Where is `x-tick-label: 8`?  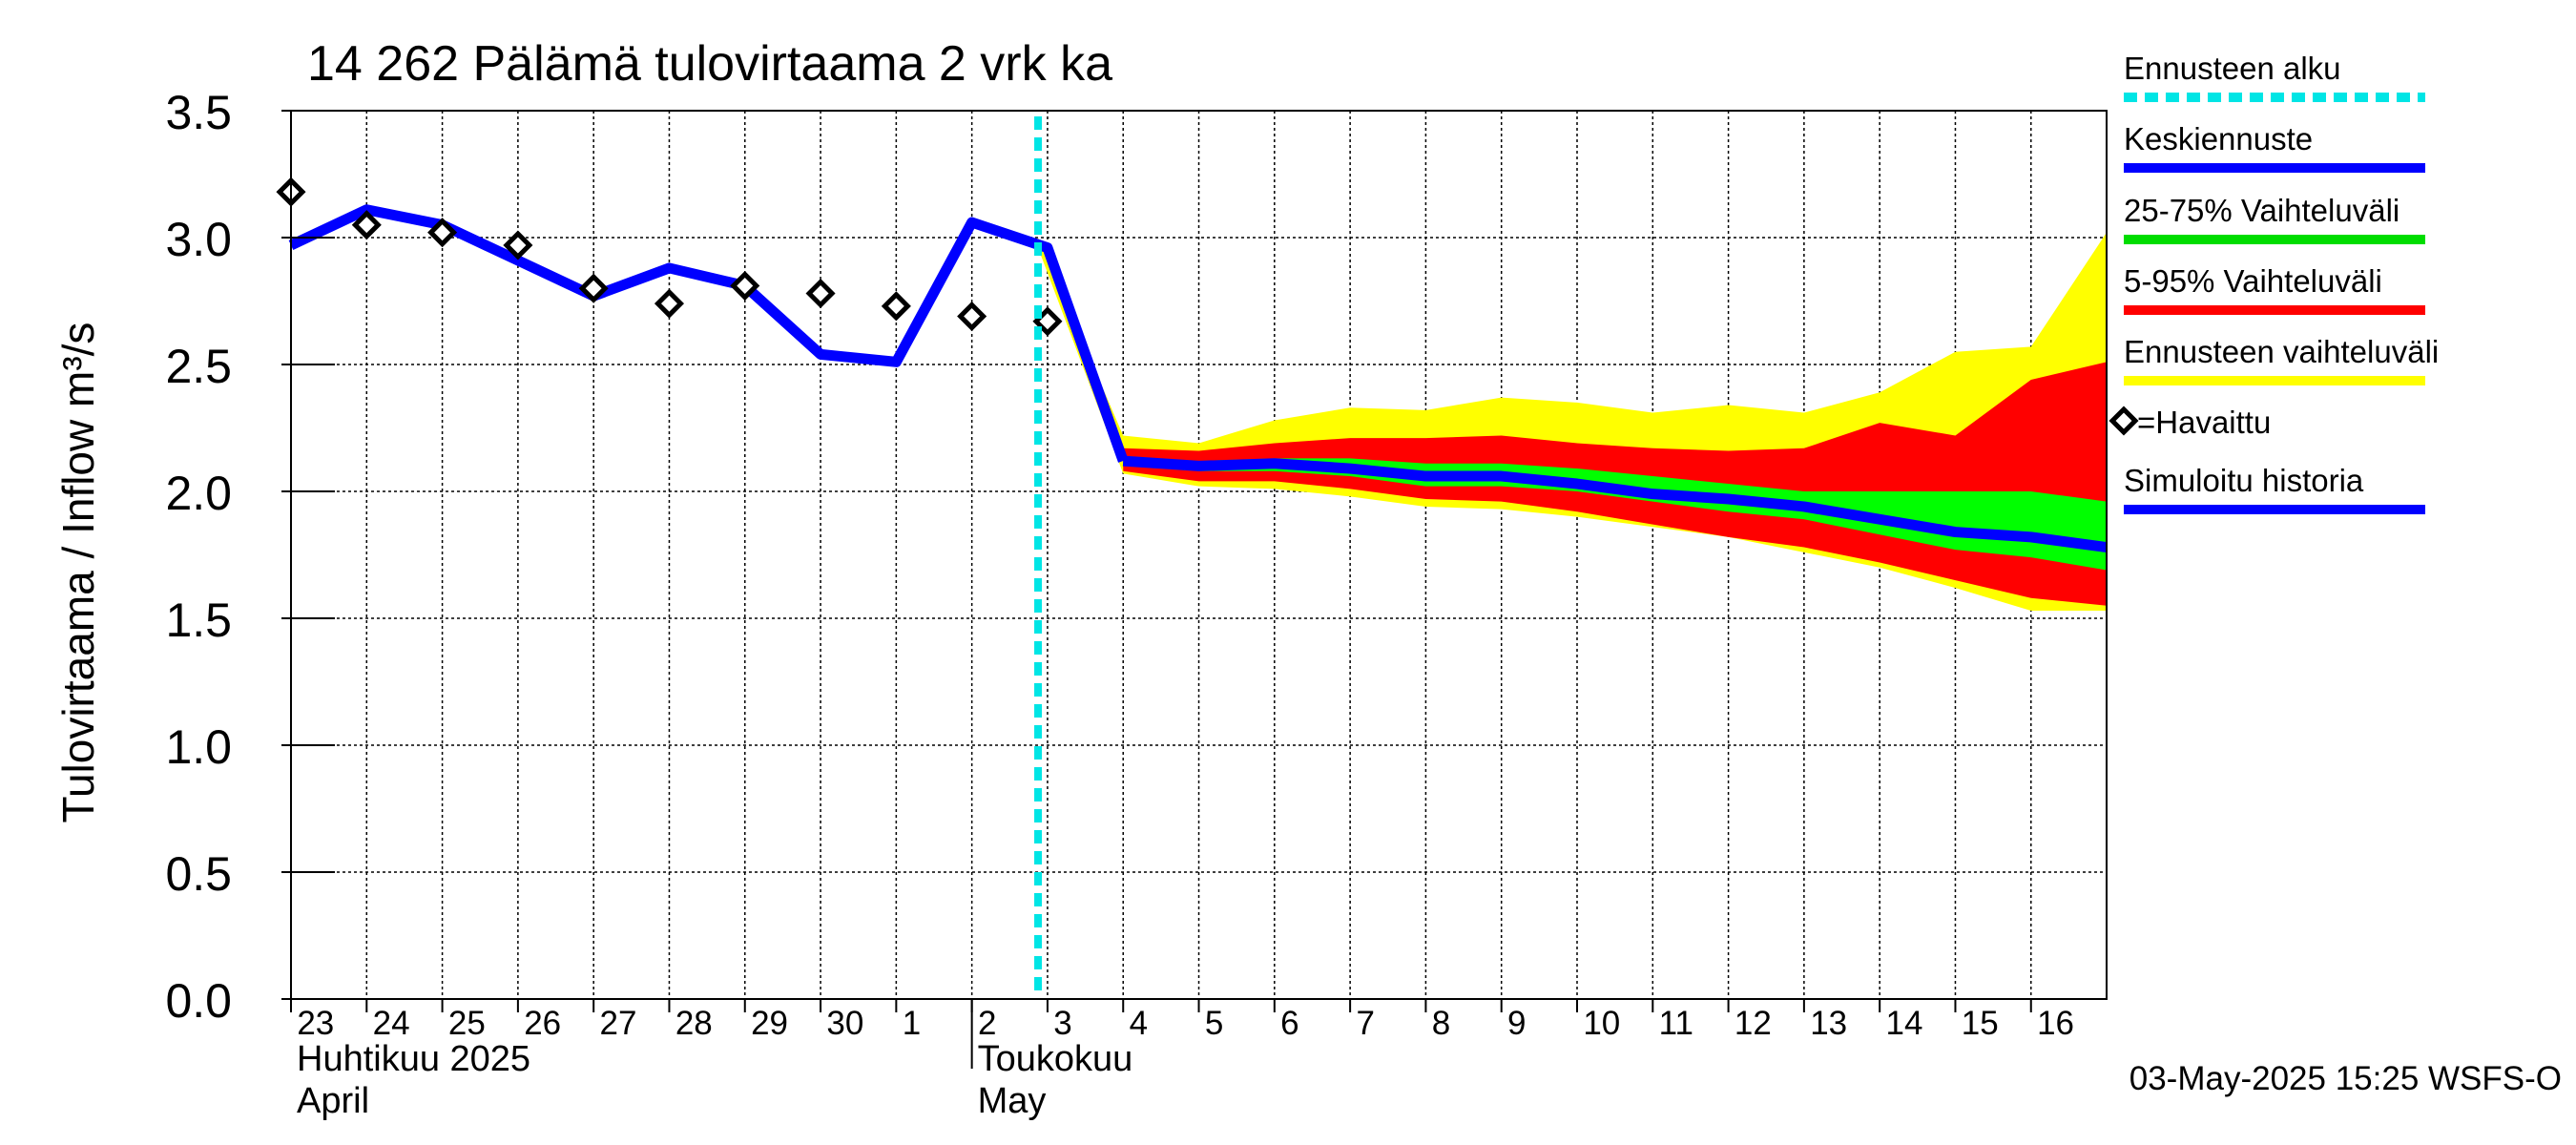
x-tick-label: 8 is located at coordinates (1441, 1023).